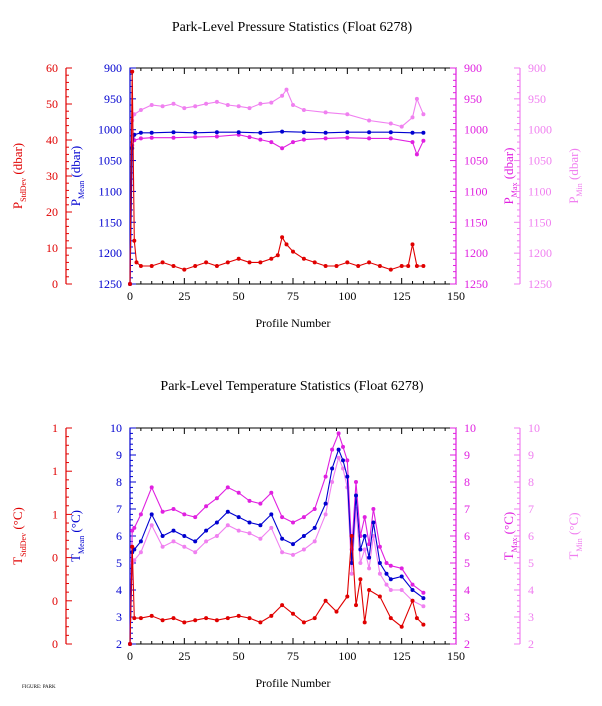 This screenshot has width=602, height=706. Describe the element at coordinates (510, 176) in the screenshot. I see `max-axis-label: PMax (dbar)` at that location.